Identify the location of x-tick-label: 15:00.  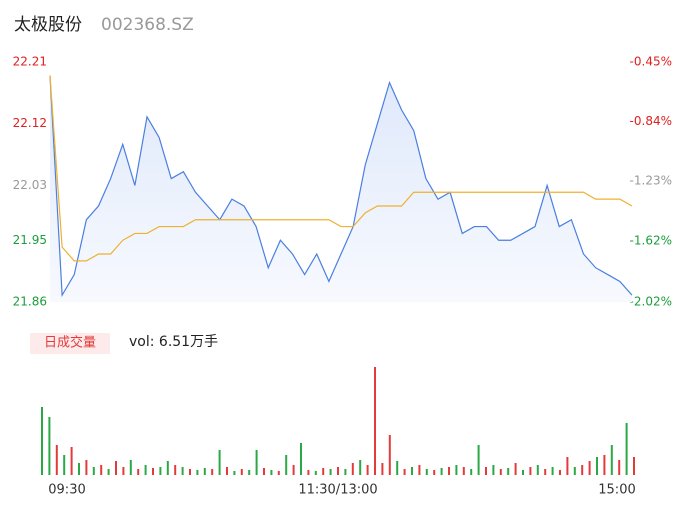
(616, 490).